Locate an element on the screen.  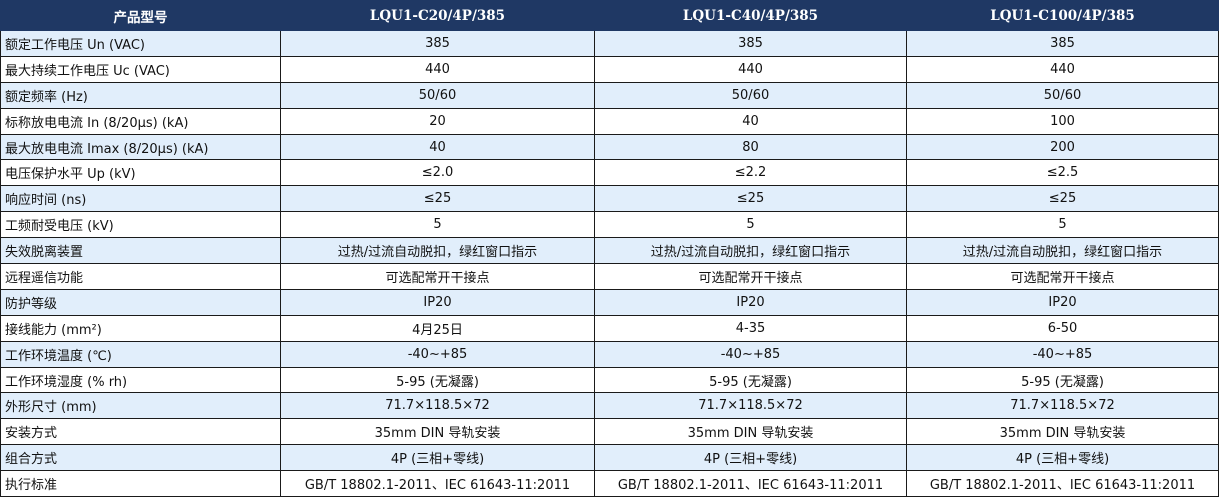
table-row: 最大持续工作电压 Uc (VAC) 440 440 440 is located at coordinates (609, 69).